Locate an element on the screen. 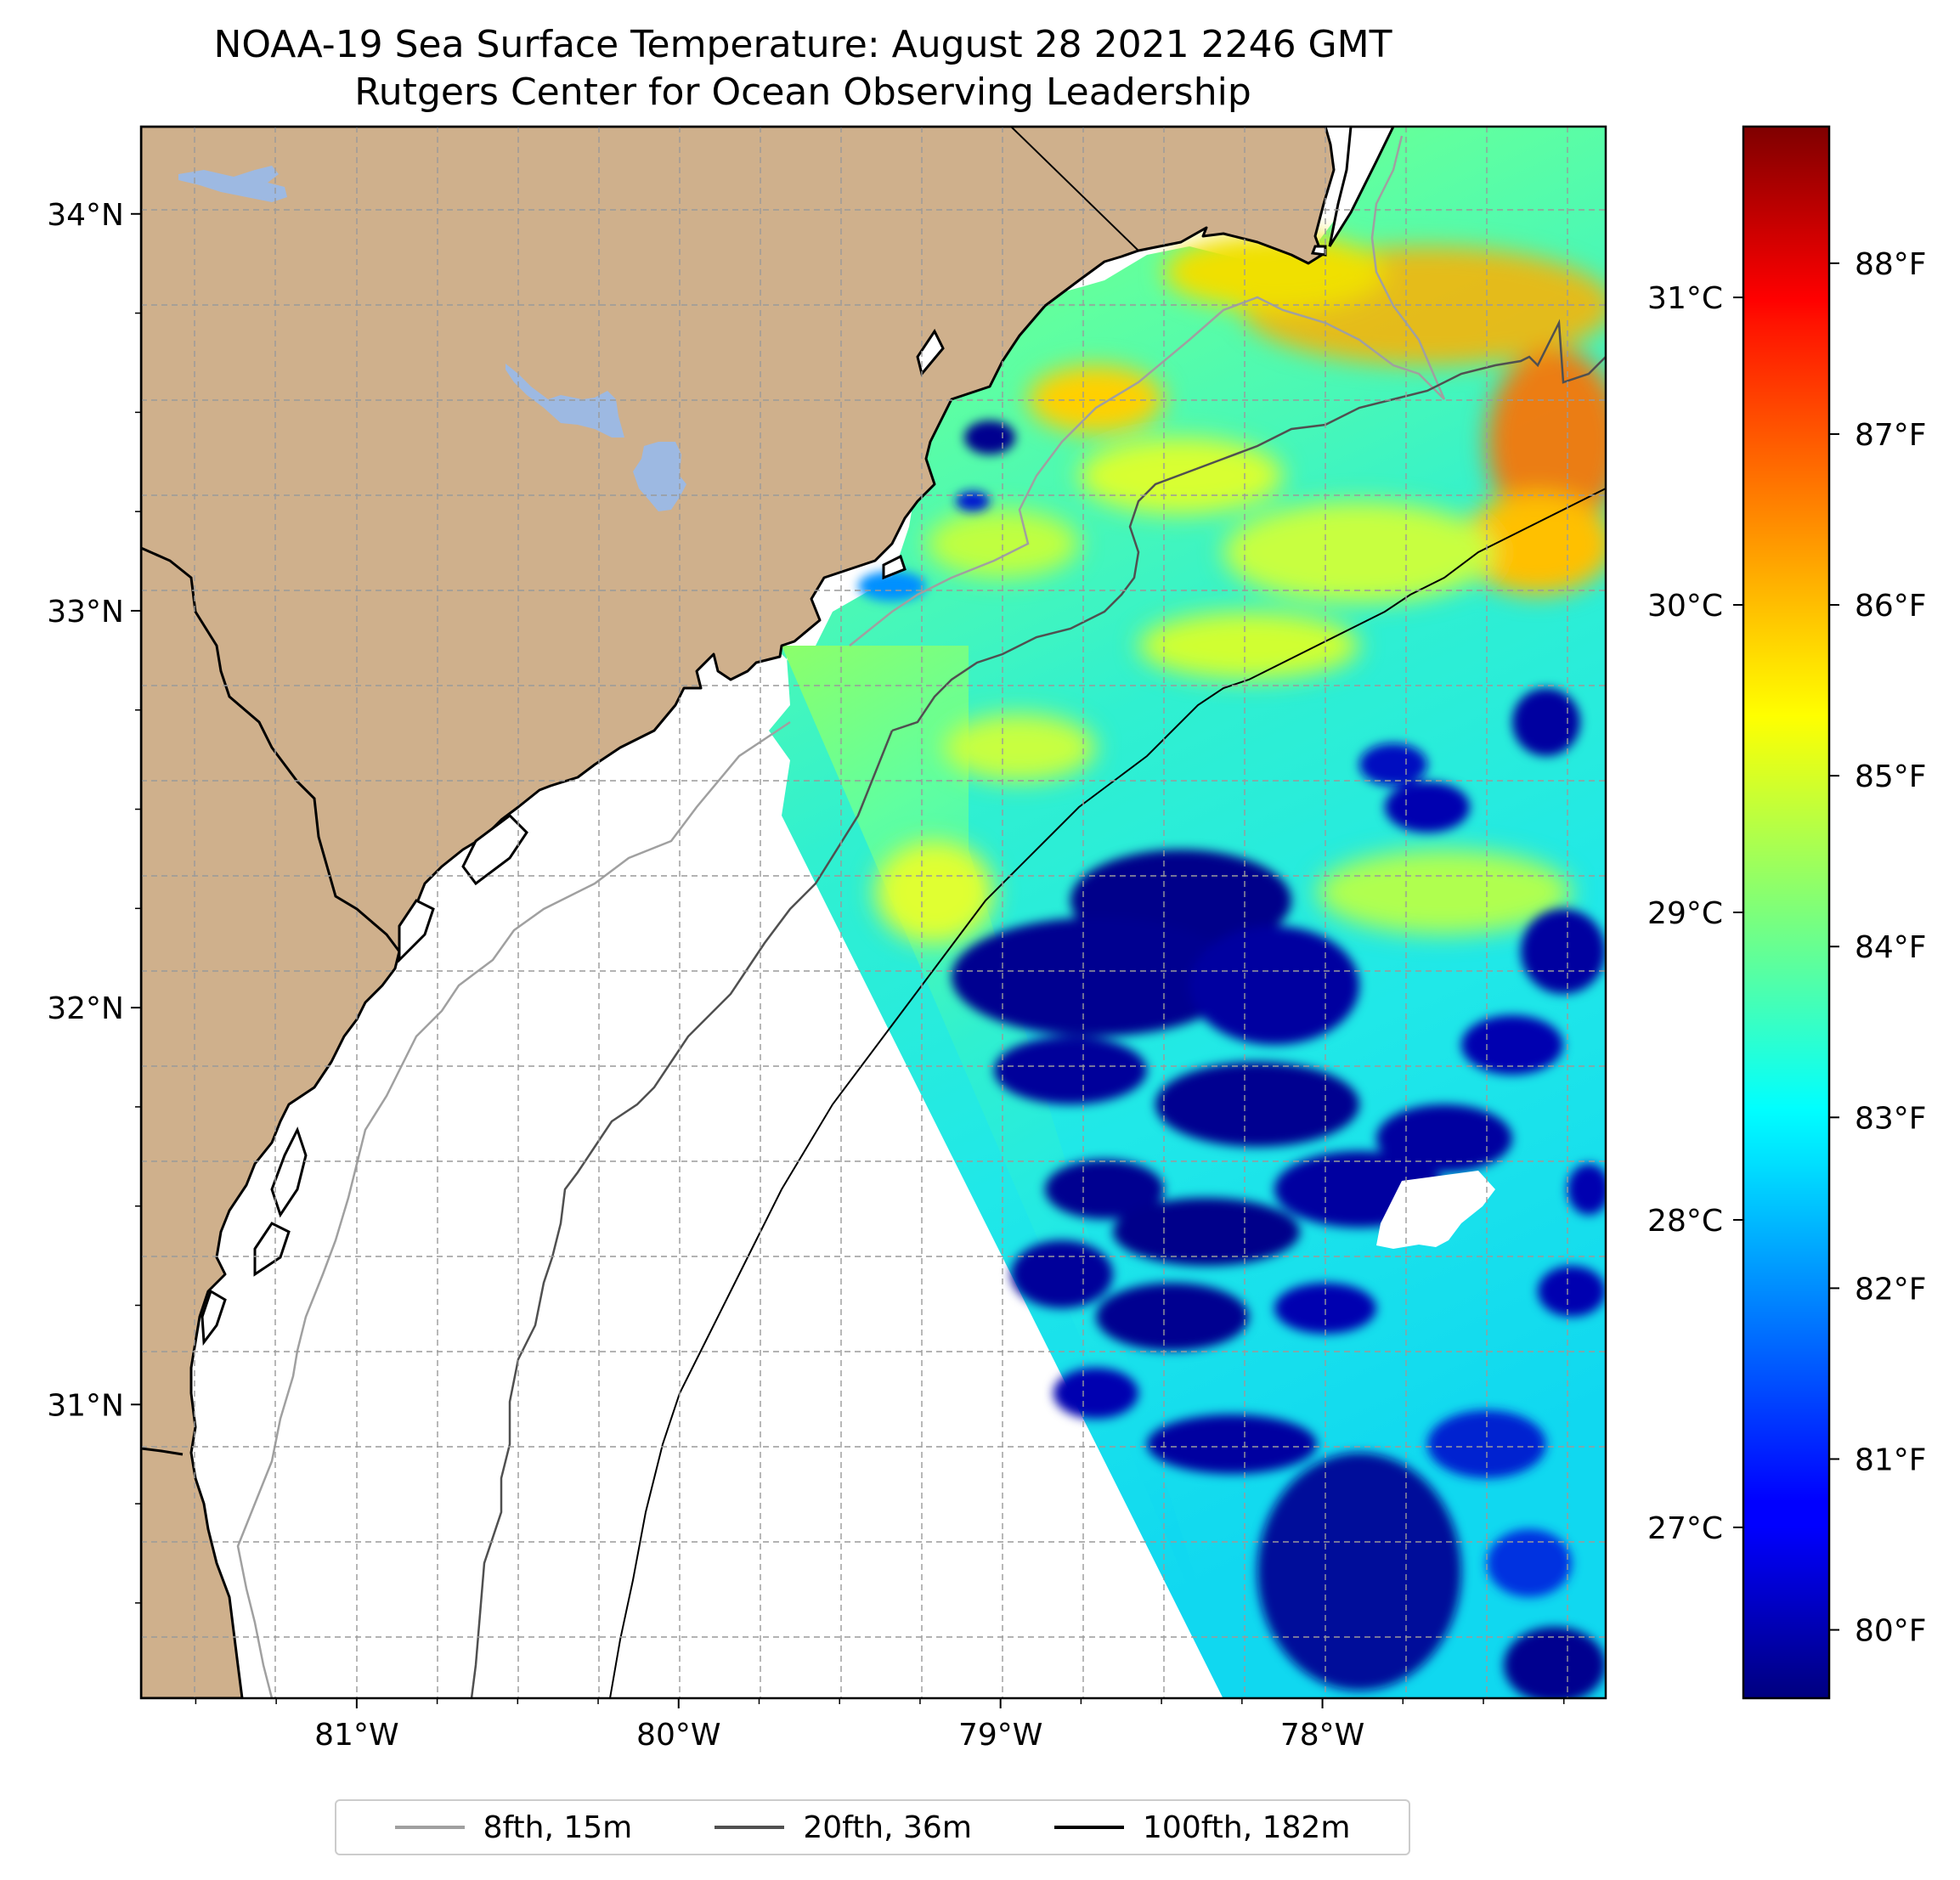  colorbar-c-label: 31°C is located at coordinates (1685, 298).